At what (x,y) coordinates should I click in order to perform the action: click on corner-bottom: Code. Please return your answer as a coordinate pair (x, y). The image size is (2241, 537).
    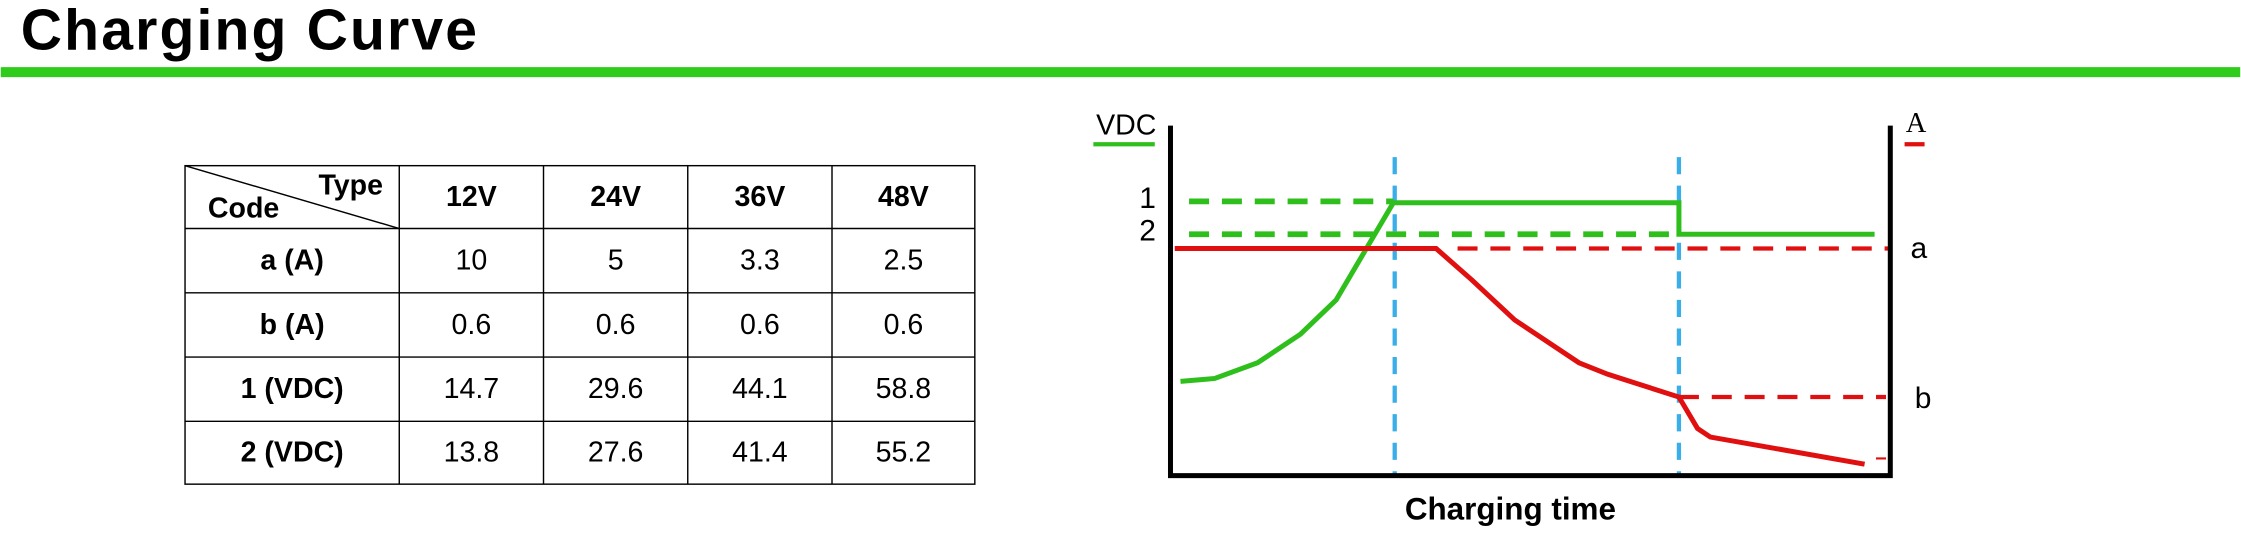
    Looking at the image, I should click on (243, 208).